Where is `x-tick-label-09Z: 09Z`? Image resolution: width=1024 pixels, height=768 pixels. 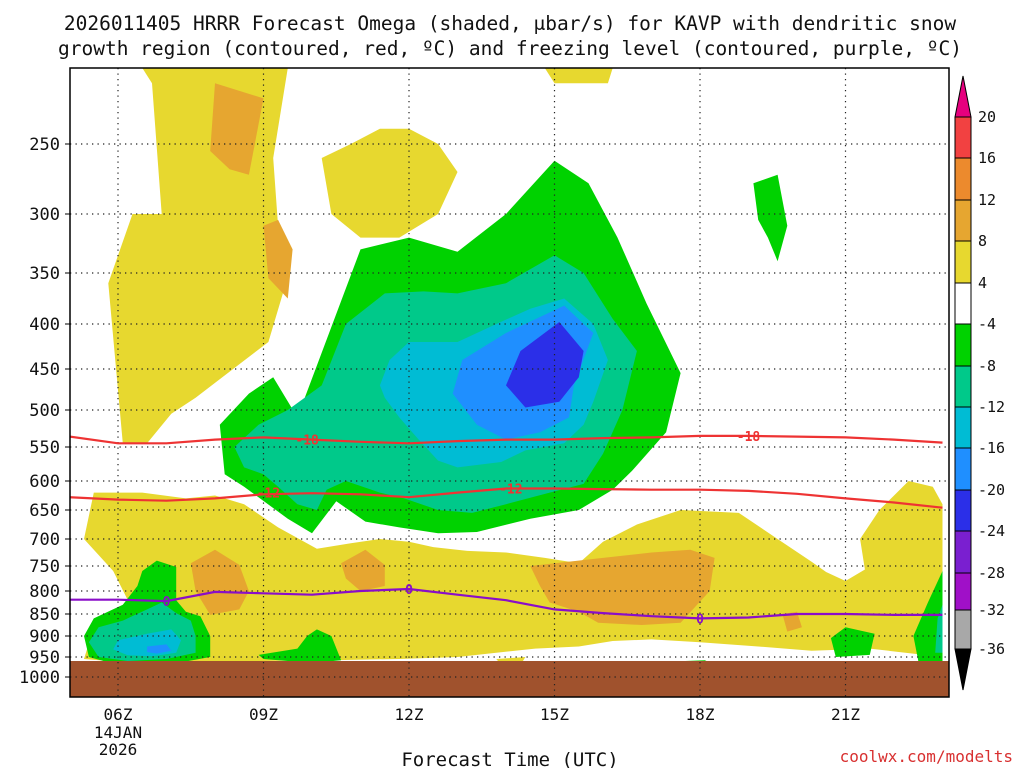
x-tick-label-09Z: 09Z is located at coordinates (263, 714).